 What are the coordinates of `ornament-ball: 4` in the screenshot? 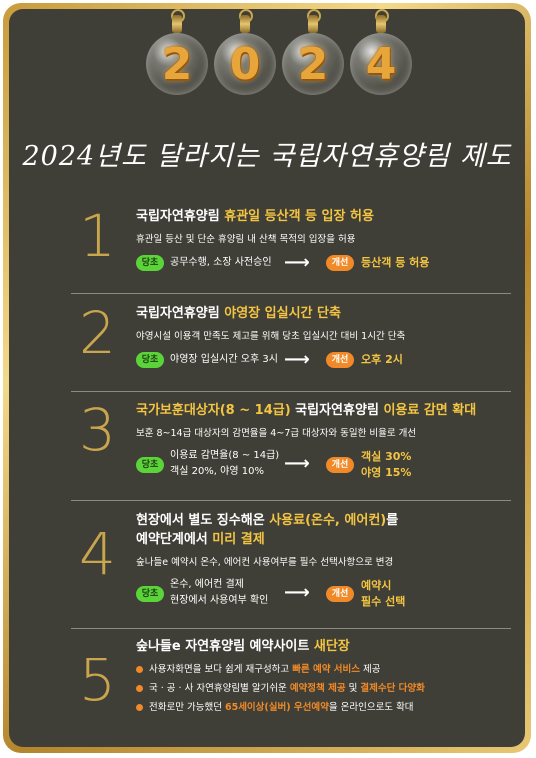 It's located at (381, 62).